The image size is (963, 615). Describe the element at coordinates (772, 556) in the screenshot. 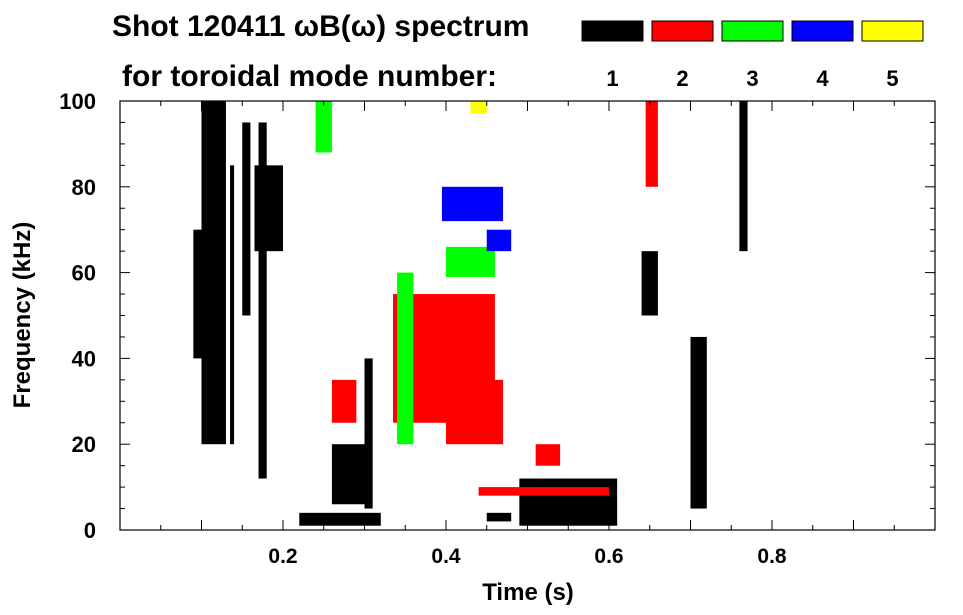

I see `x-tick-label: 0.8` at that location.